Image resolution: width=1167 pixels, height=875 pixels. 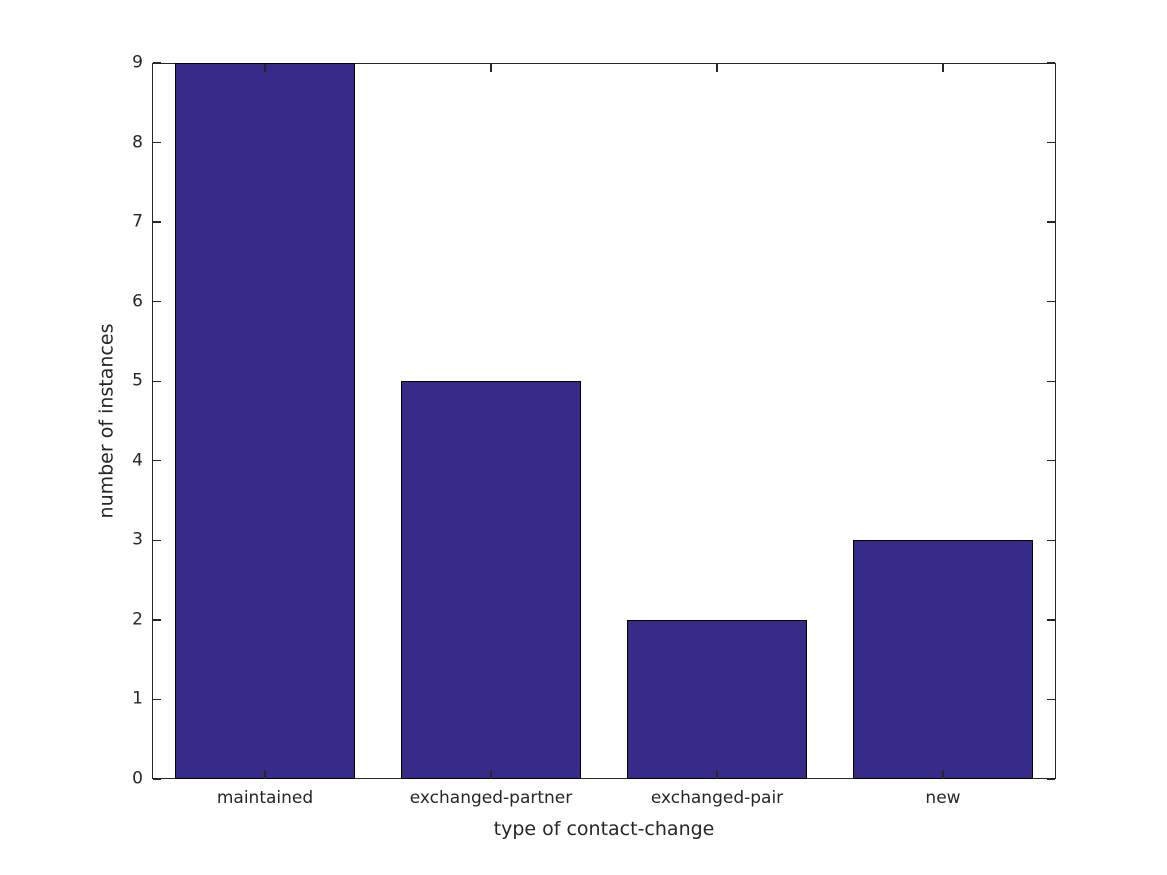 I want to click on y-tick-label: 9, so click(x=137, y=62).